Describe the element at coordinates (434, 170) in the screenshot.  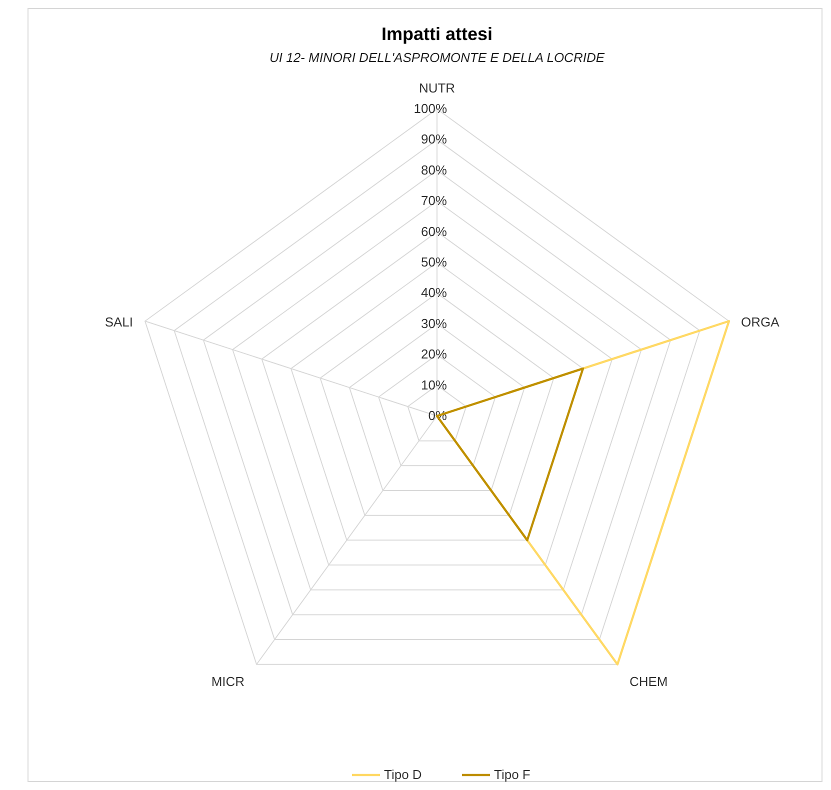
I see `y-tick-label: 80%` at that location.